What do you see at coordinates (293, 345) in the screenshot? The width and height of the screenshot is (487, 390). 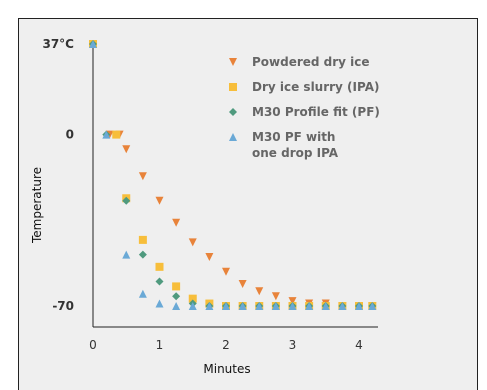 I see `x-tick-label: 3` at bounding box center [293, 345].